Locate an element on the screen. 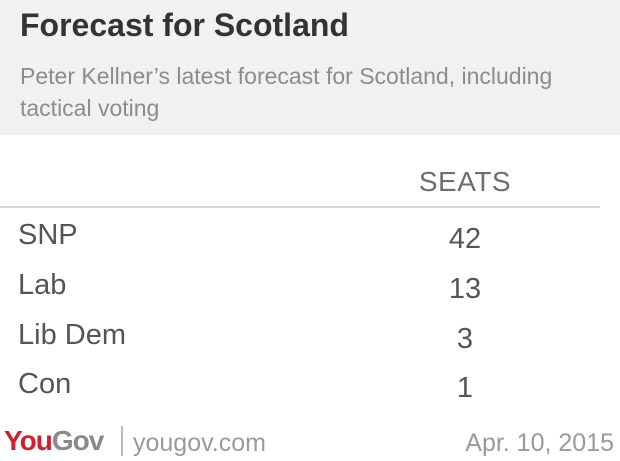 The image size is (620, 461). party-name: SNP is located at coordinates (48, 235).